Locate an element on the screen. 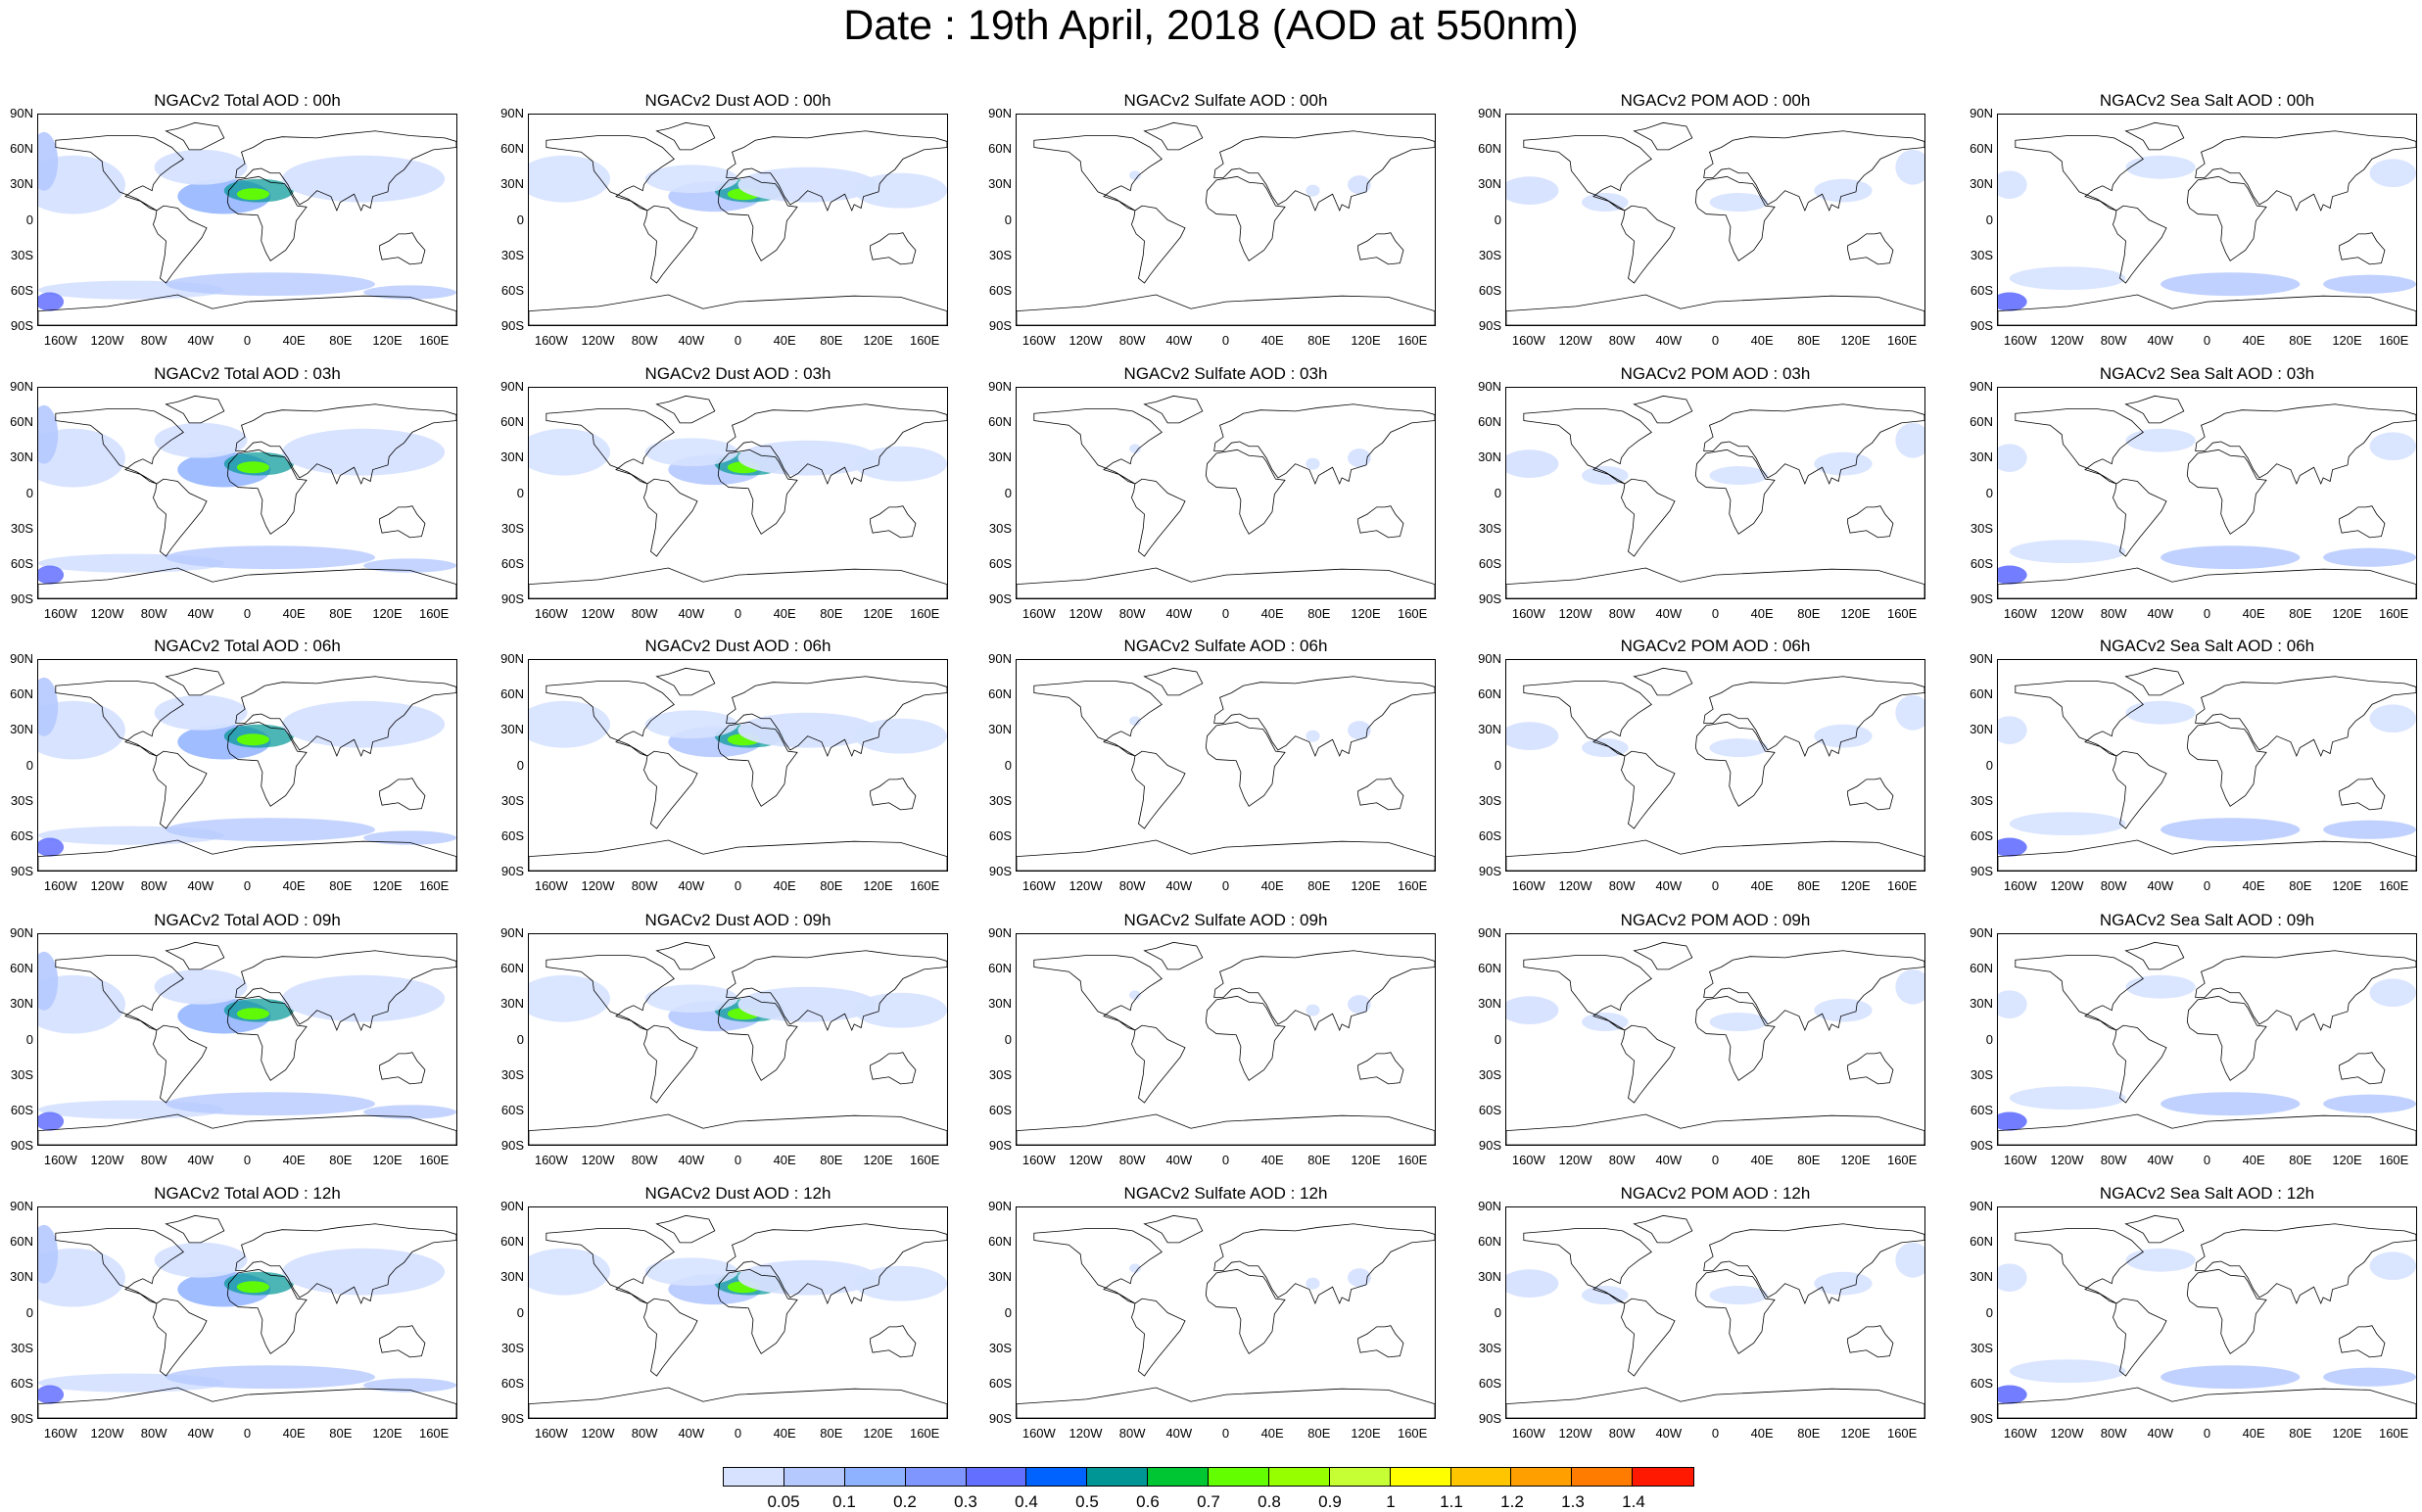 Image resolution: width=2422 pixels, height=1512 pixels. panel-title: NGACv2 Dust AOD : 00h is located at coordinates (737, 100).